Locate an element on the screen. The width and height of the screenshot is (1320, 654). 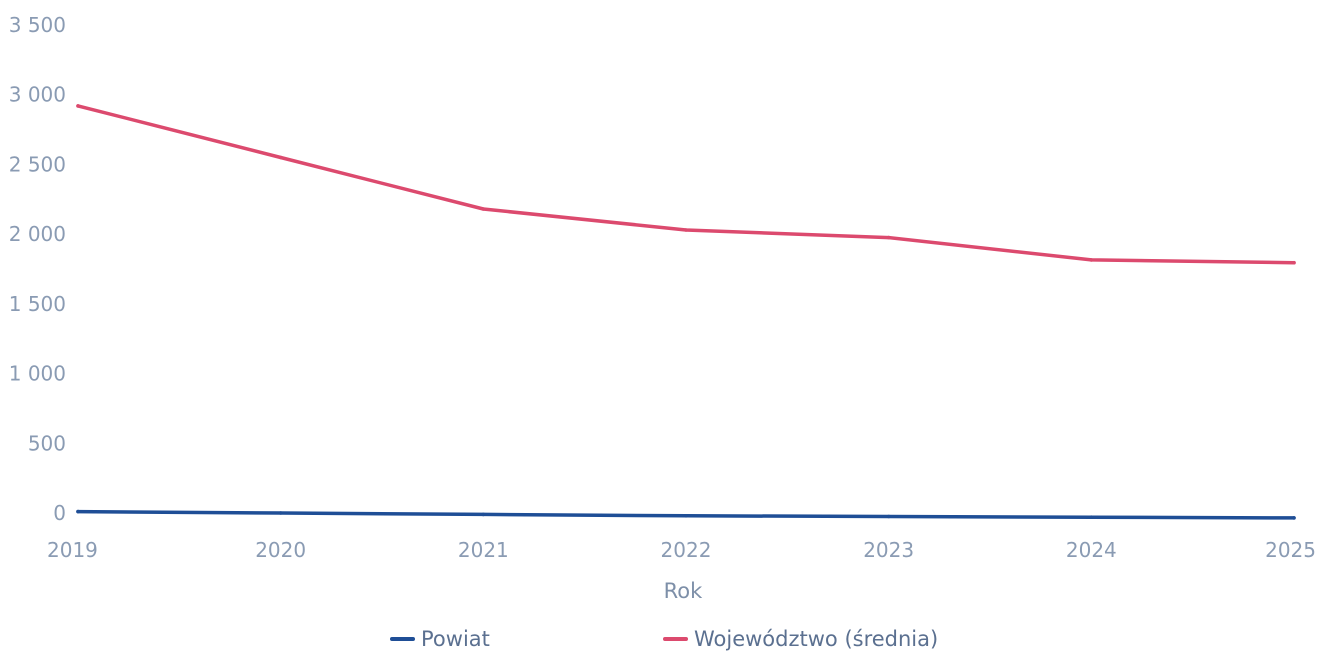
x-axis-ticks: 2019 2020 2021 2022 2023 2024 2025 is located at coordinates (681, 550).